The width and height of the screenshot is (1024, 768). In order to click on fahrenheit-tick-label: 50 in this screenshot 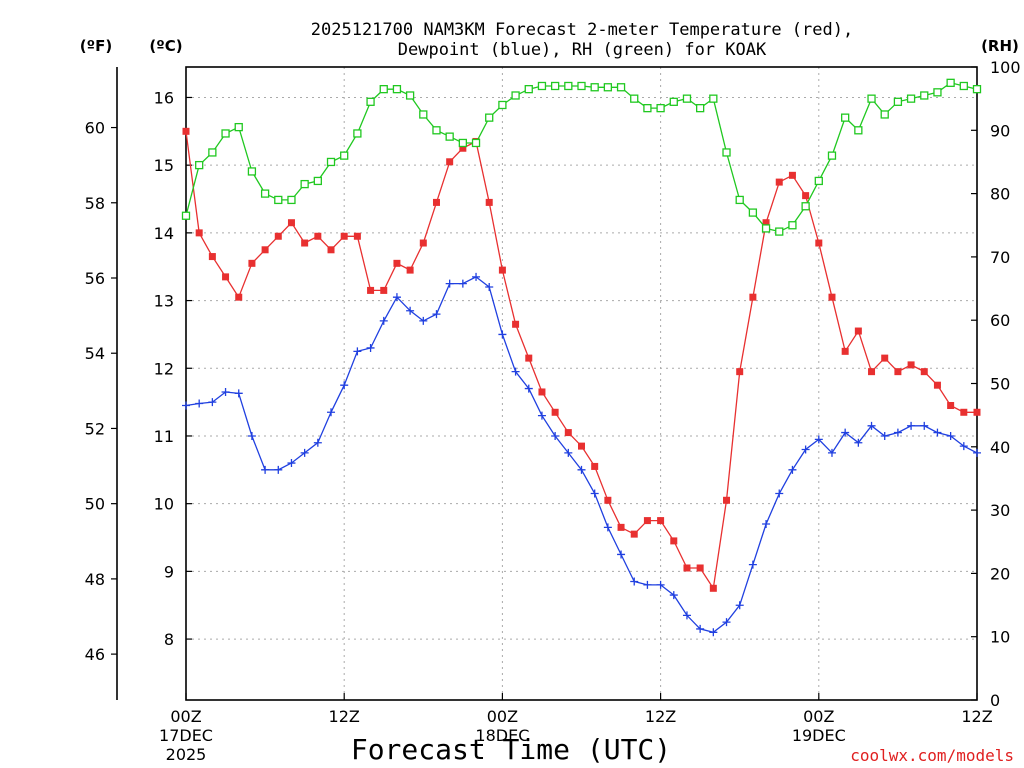, I will do `click(95, 504)`.